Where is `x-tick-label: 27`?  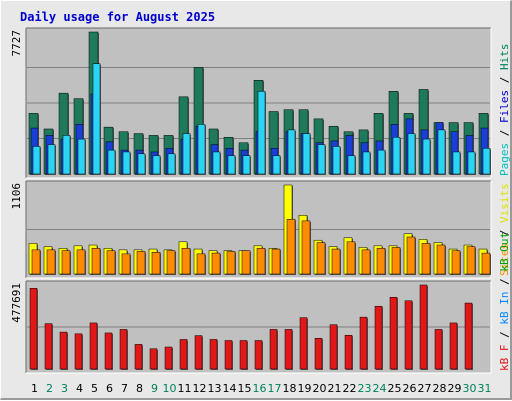 x-tick-label: 27 is located at coordinates (425, 388).